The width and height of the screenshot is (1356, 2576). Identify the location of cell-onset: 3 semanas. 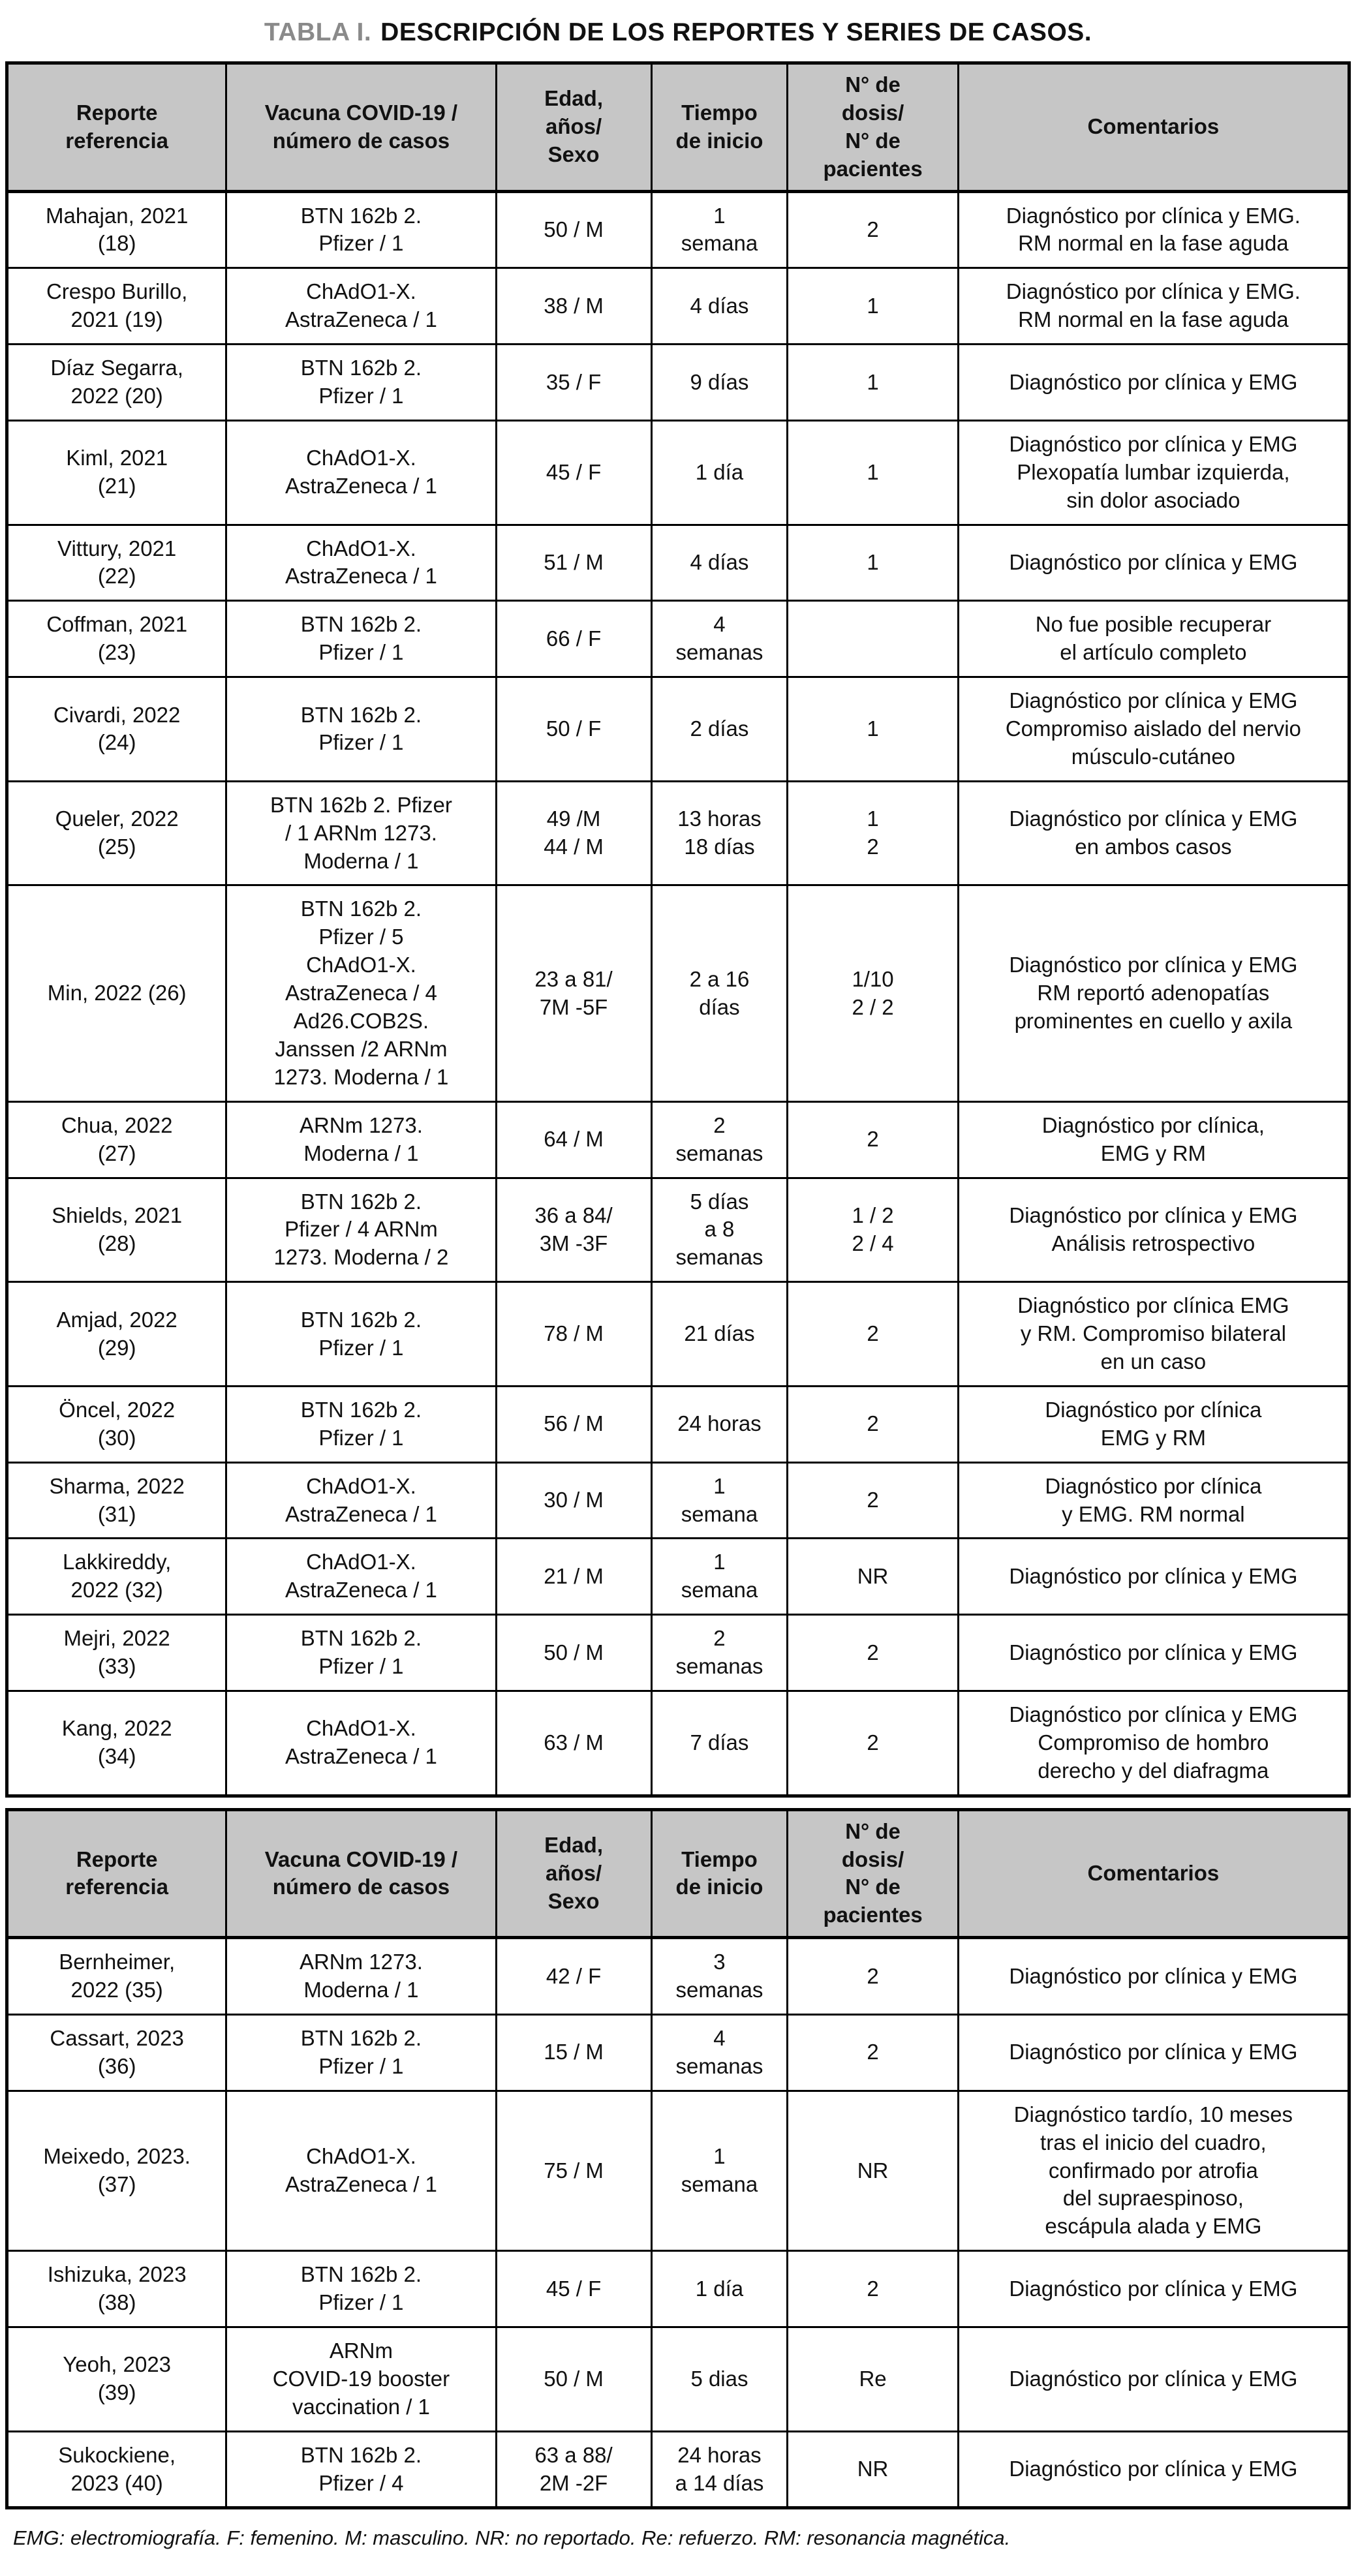
(720, 1976).